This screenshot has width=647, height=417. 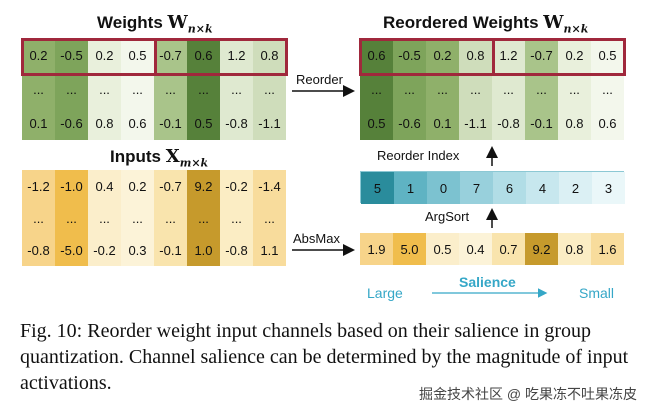 What do you see at coordinates (508, 123) in the screenshot?
I see `reordered-weights-cell: -0.8` at bounding box center [508, 123].